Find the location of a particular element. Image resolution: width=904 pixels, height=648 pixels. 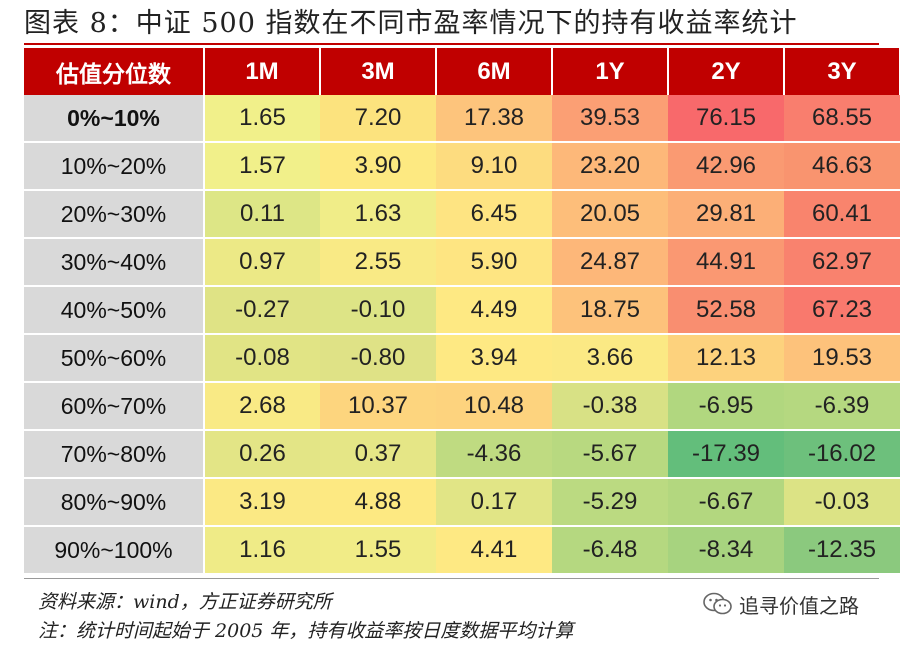

table-row: 90%~100% 1.16 1.55 4.41 -6.48 -8.34 -12.35 is located at coordinates (462, 550).